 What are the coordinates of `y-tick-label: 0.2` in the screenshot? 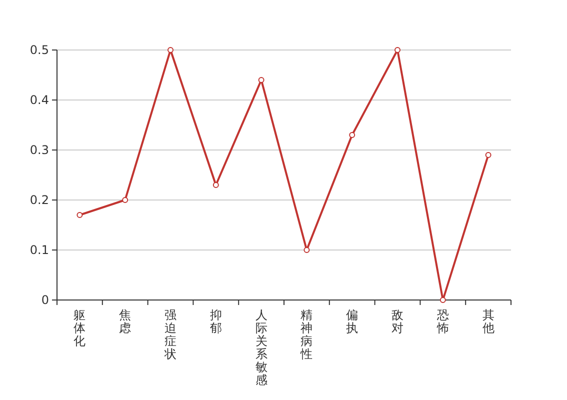 It's located at (39, 200).